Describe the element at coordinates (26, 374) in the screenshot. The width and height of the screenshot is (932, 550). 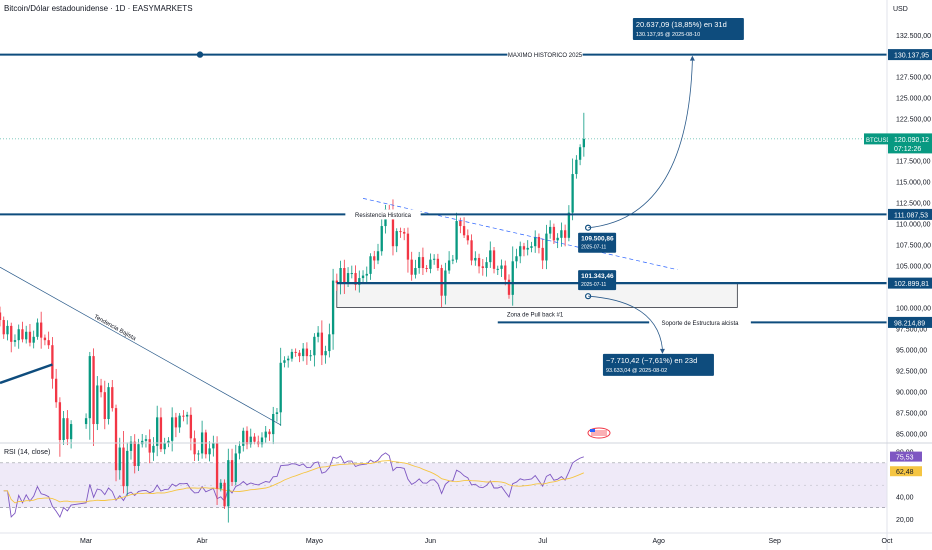
I see `trendline` at that location.